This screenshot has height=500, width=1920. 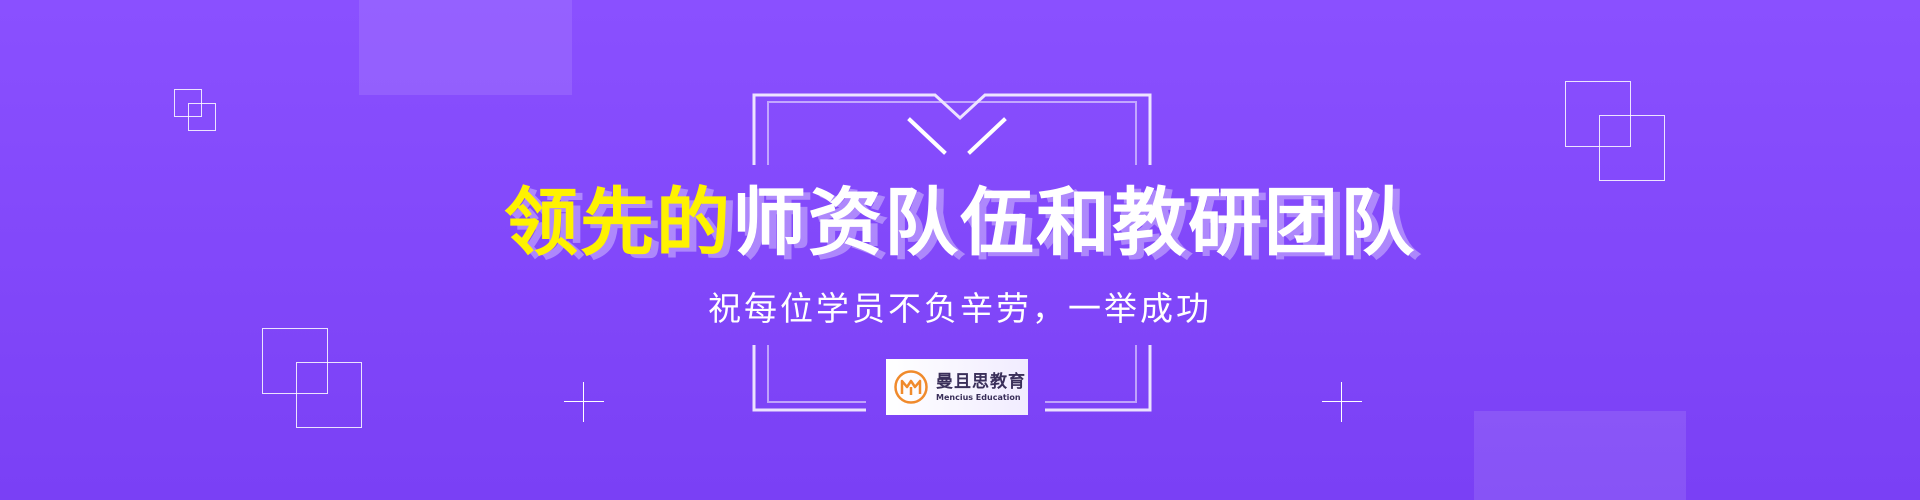 What do you see at coordinates (465, 47) in the screenshot?
I see `decorative-rect-top` at bounding box center [465, 47].